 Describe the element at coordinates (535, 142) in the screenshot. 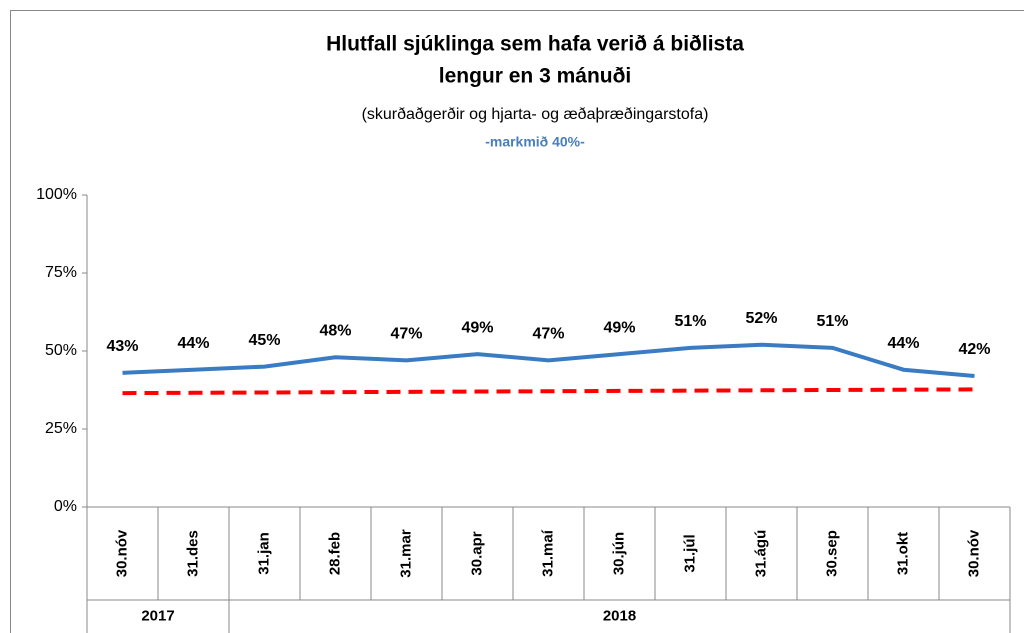

I see `annotation: -markmið 40%-` at that location.